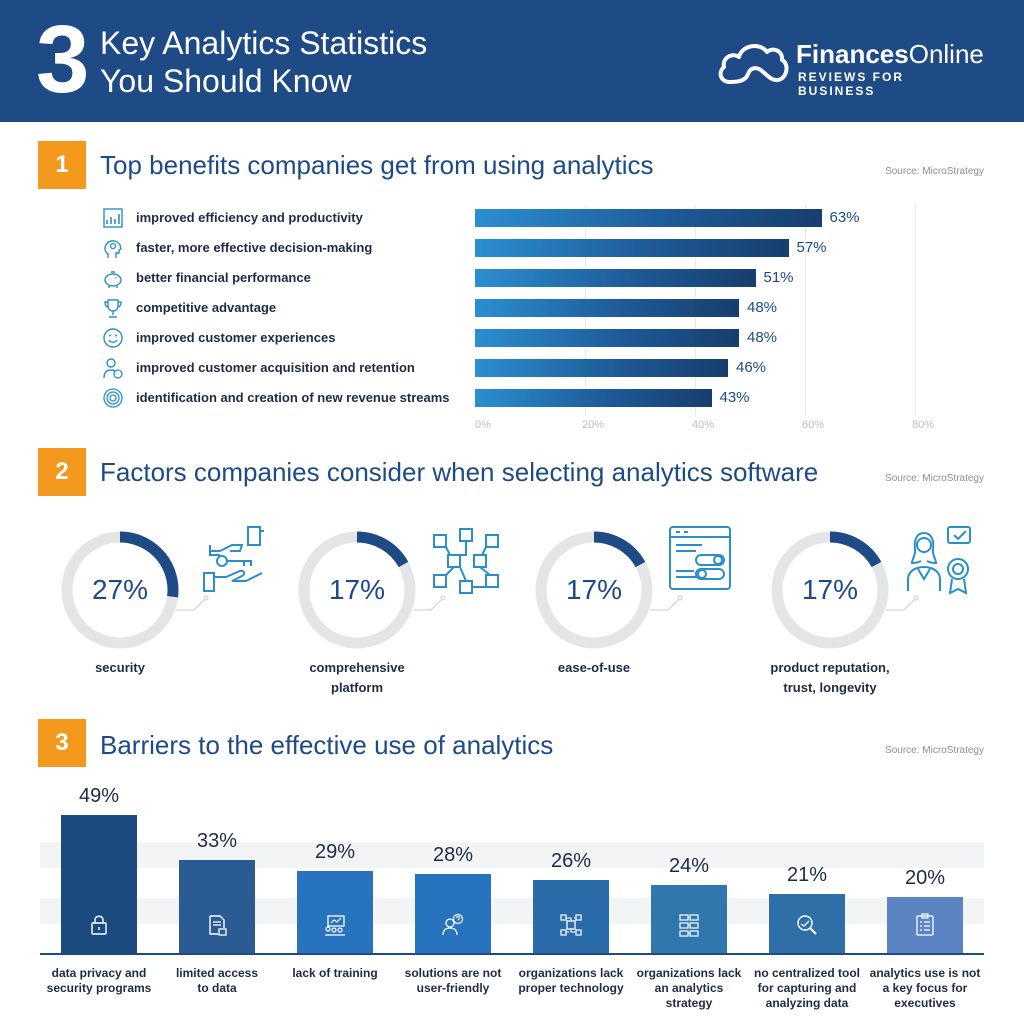 The image size is (1024, 1024). Describe the element at coordinates (813, 425) in the screenshot. I see `x-tick-label: 60%` at that location.